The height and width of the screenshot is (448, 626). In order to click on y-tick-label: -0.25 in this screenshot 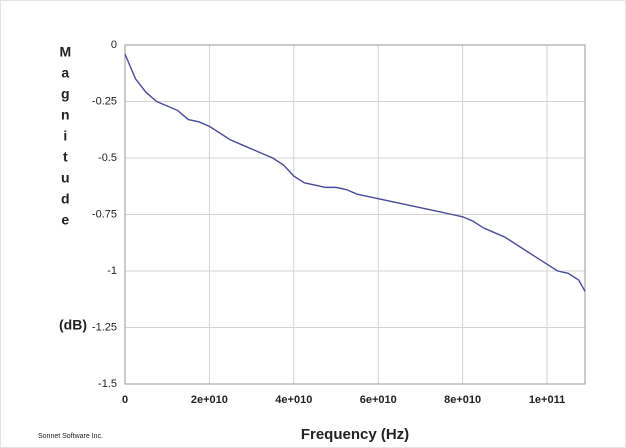, I will do `click(104, 101)`.